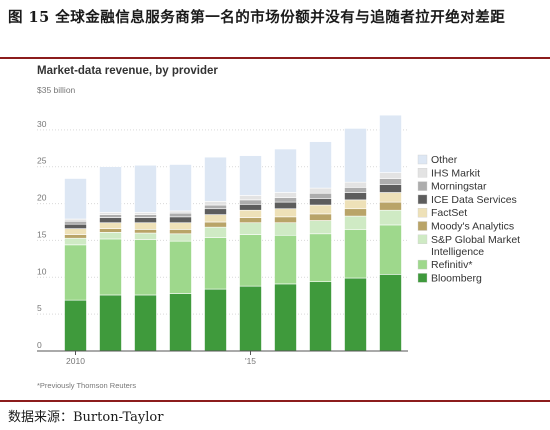  I want to click on legend-label: Other, so click(444, 160).